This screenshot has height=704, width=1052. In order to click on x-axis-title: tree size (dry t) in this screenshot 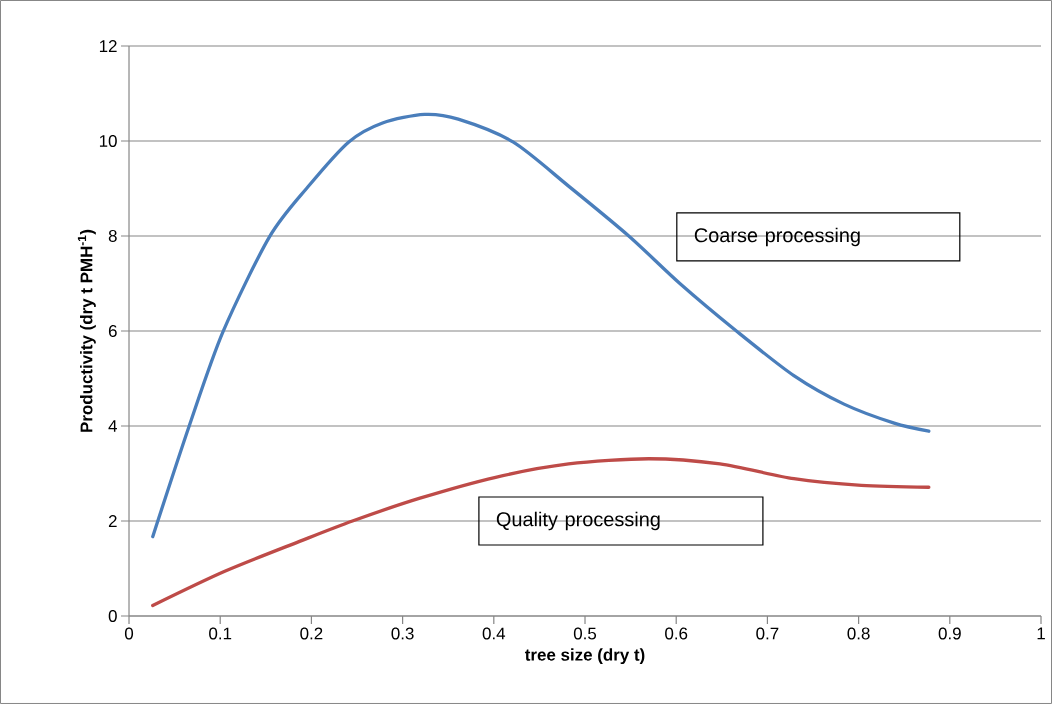, I will do `click(584, 656)`.